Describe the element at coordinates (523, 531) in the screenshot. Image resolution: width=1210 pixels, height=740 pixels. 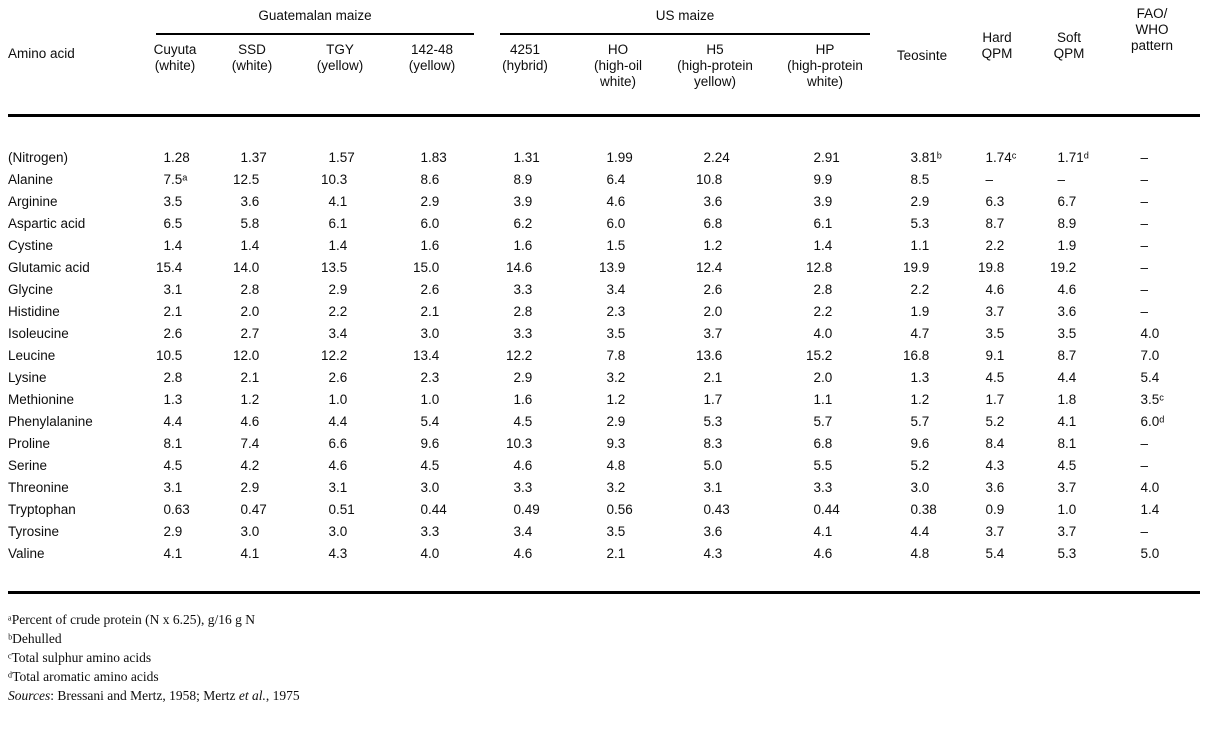
I see `value-cell: 3.4` at that location.